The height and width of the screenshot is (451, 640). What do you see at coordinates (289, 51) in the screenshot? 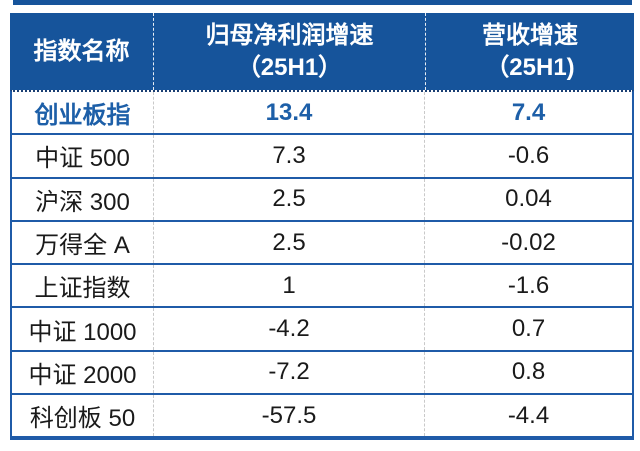
I see `header-profit-growth: 归母净利润增速 （25H1）` at bounding box center [289, 51].